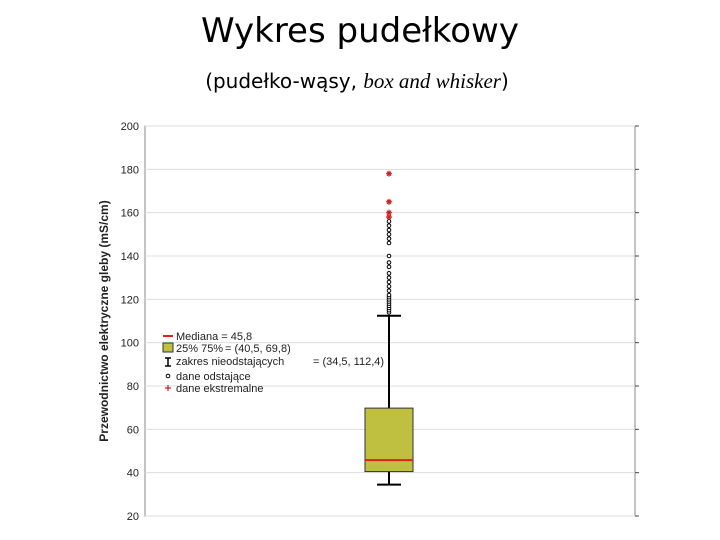  What do you see at coordinates (130, 170) in the screenshot?
I see `y-tick-label: 180` at bounding box center [130, 170].